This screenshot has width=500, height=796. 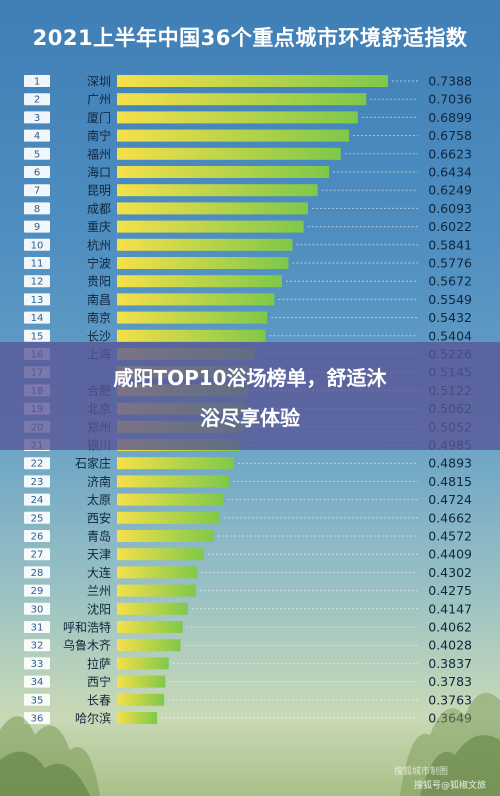 I want to click on data-label: 0.4147, so click(x=450, y=608).